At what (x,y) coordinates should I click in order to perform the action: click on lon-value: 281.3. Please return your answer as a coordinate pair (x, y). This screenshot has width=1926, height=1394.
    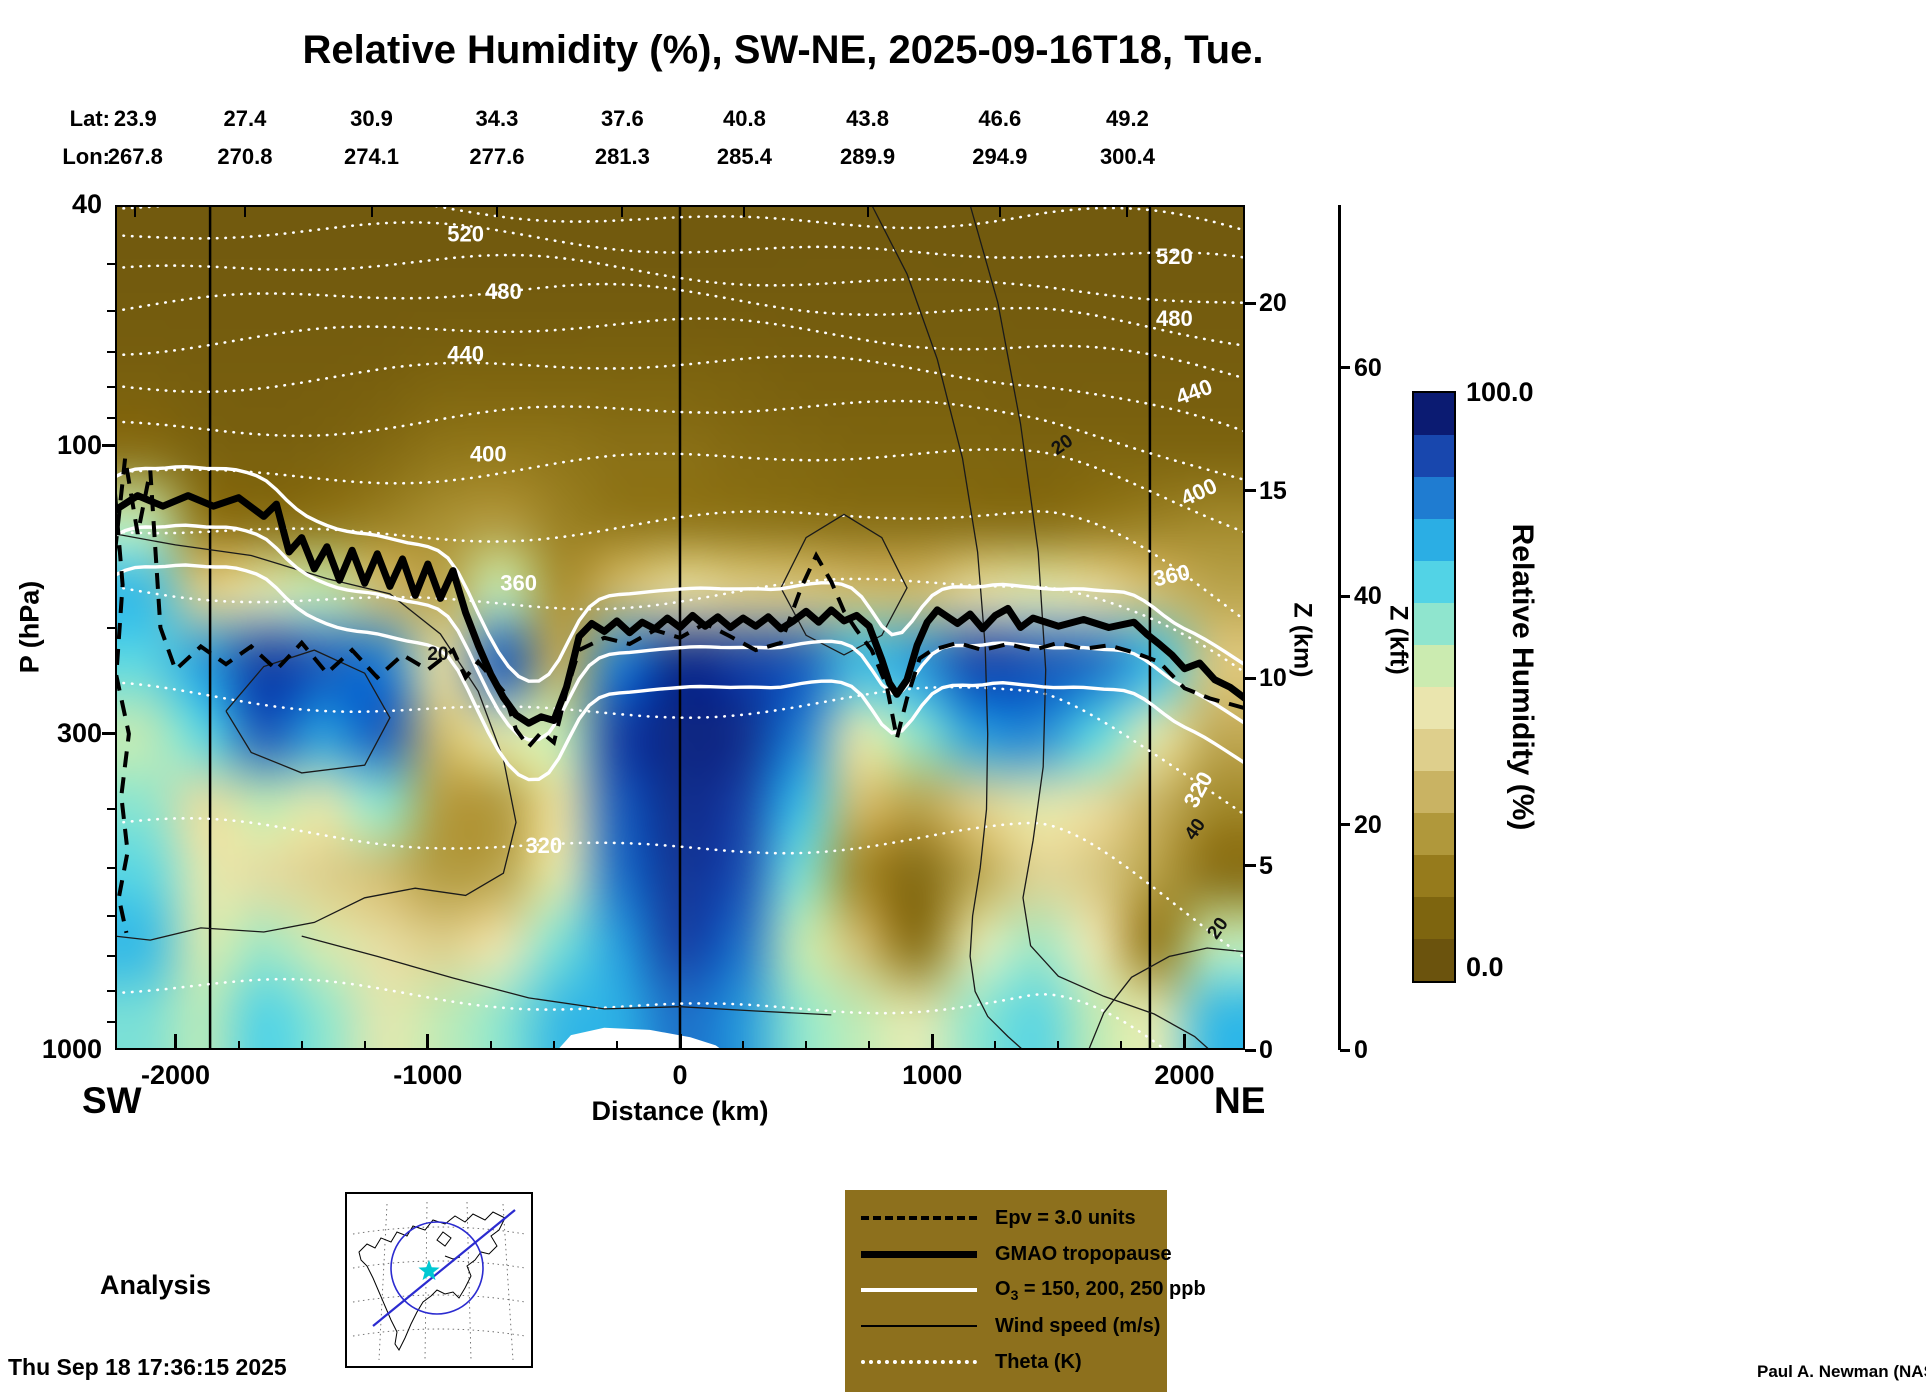
    Looking at the image, I should click on (622, 156).